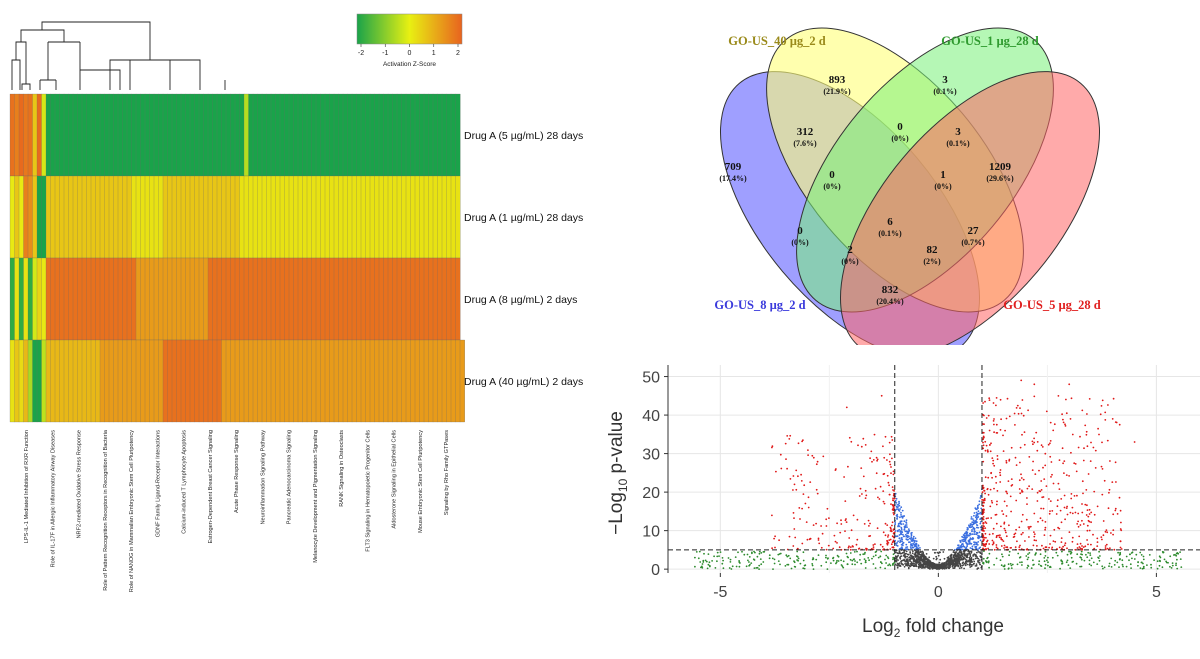 The width and height of the screenshot is (1200, 659). Describe the element at coordinates (945, 91) in the screenshot. I see `venn-region-pct: (0.1%)` at that location.